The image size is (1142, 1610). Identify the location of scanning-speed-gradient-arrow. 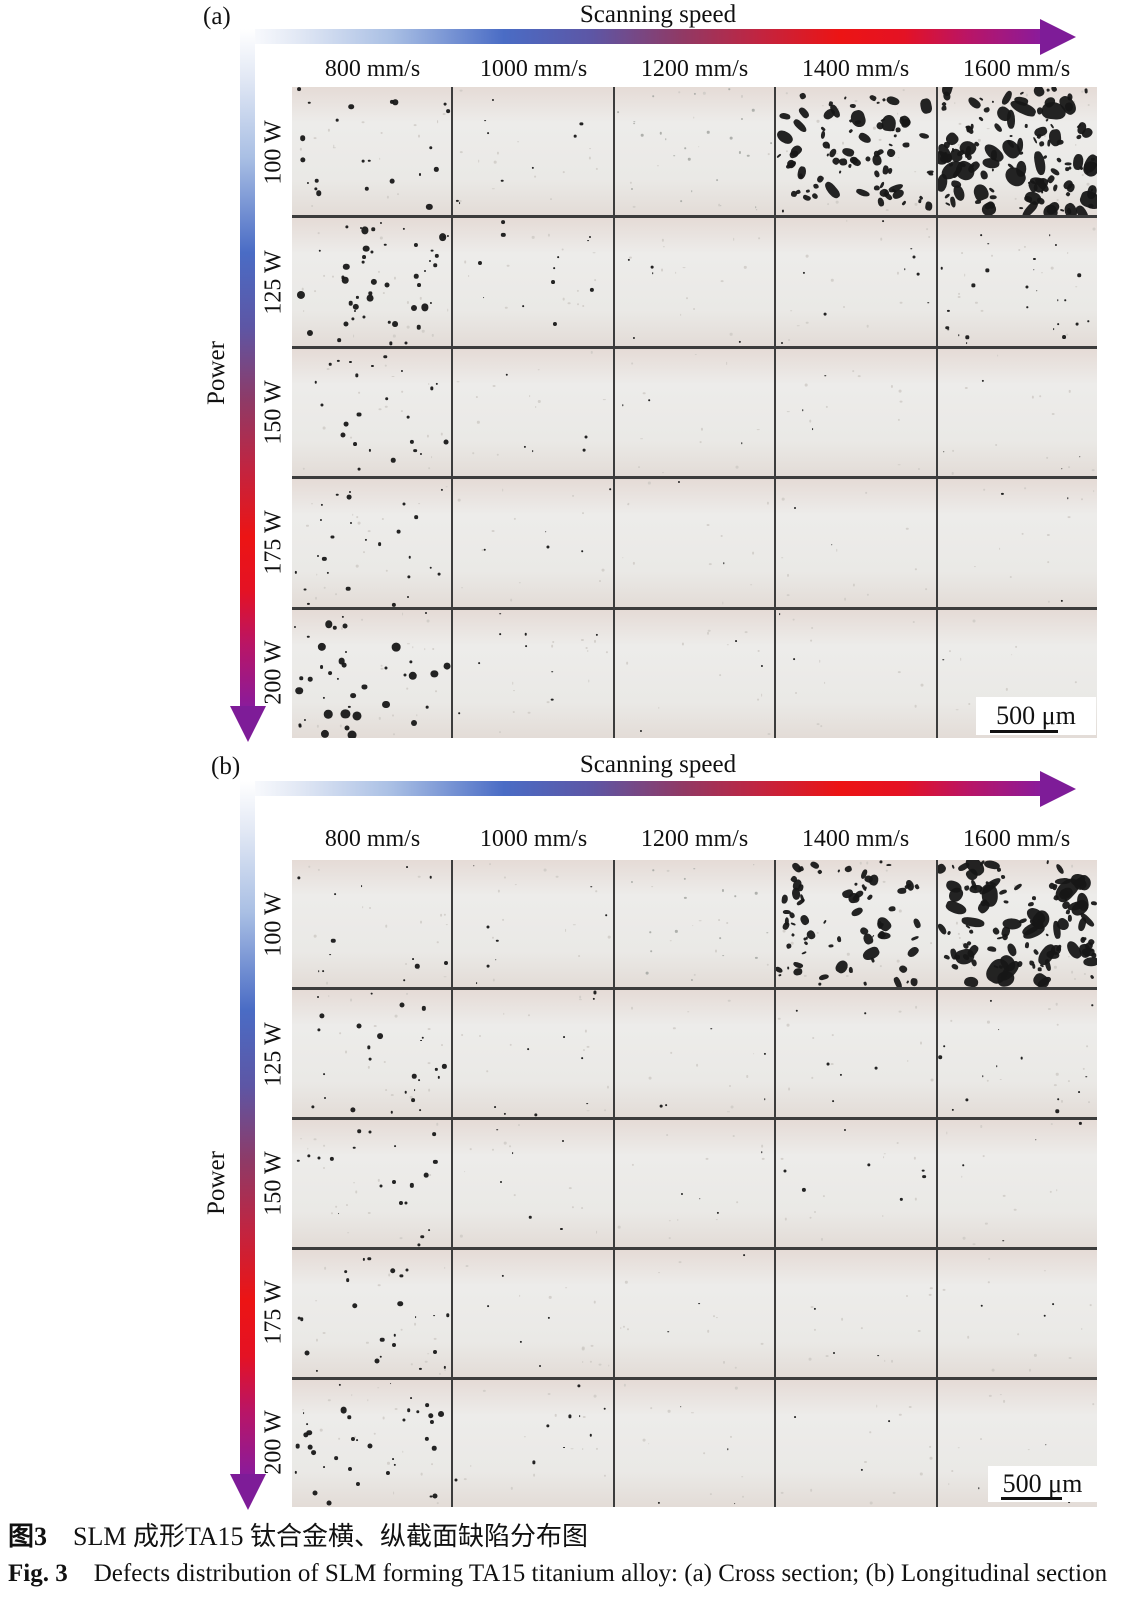
(640, 36).